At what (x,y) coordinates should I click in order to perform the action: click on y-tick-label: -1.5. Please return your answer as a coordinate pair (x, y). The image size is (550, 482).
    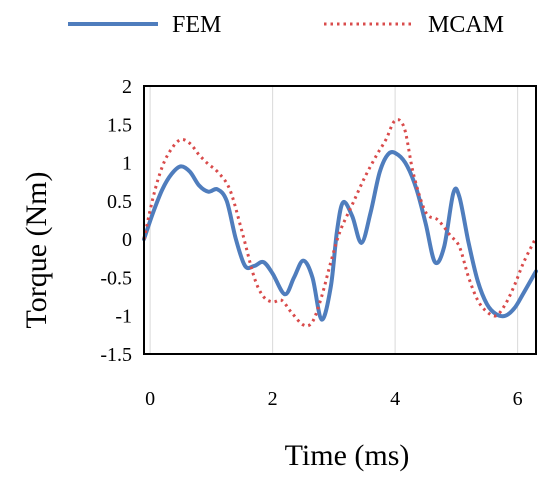
    Looking at the image, I should click on (116, 355).